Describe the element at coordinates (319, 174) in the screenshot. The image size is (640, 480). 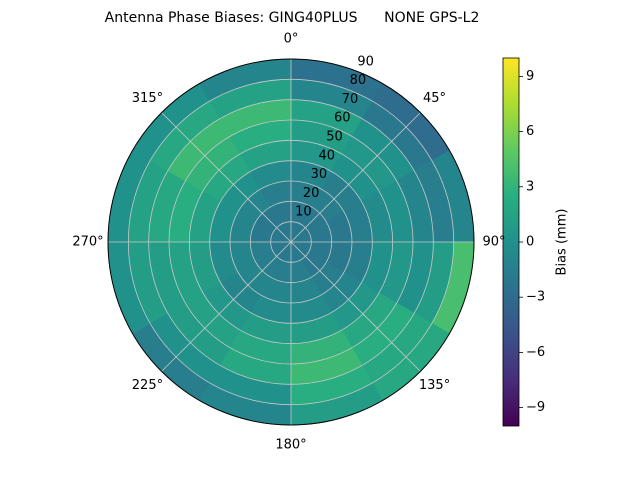
I see `r-tick-label: 30` at that location.